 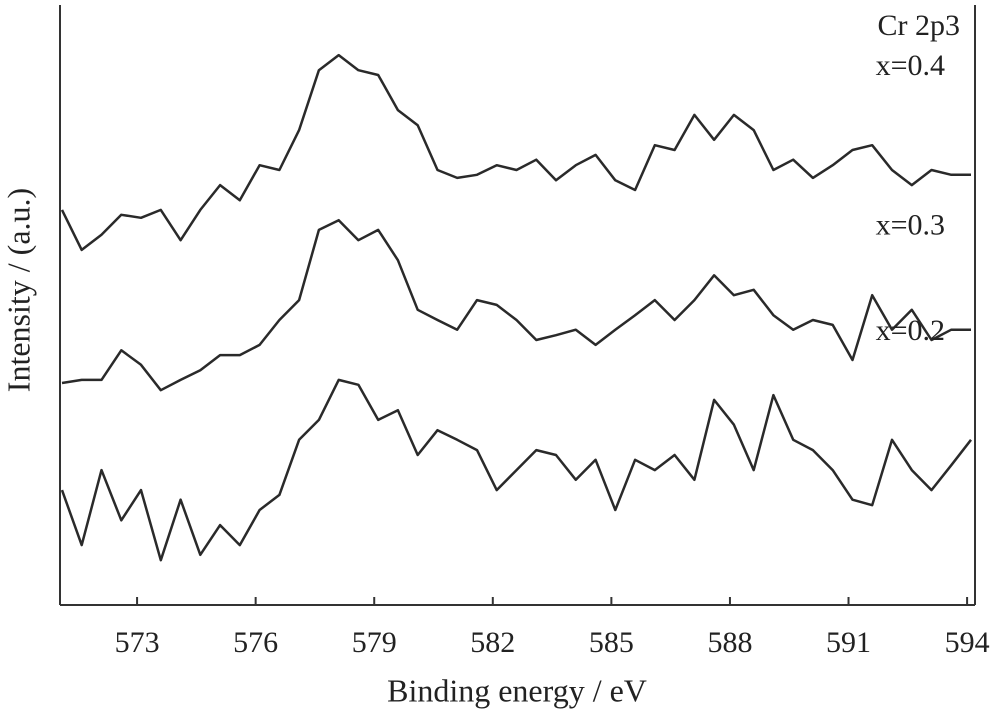 I want to click on y-axis-title: Intensity / (a.u.), so click(x=18, y=290).